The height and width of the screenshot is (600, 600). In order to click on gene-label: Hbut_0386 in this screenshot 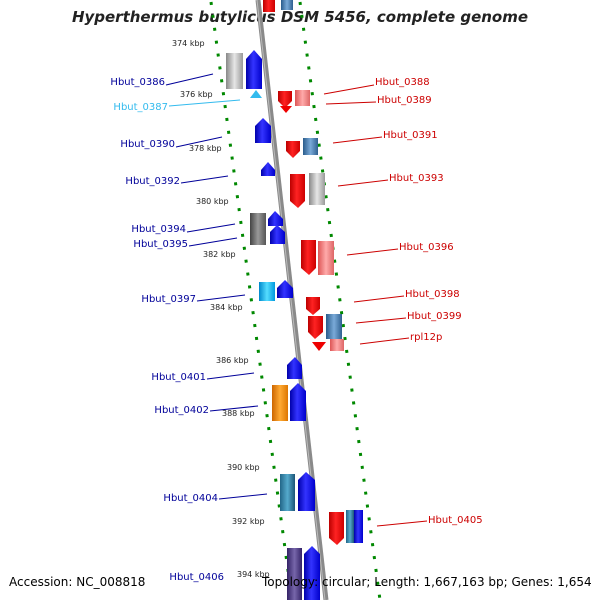, I will do `click(137, 82)`.